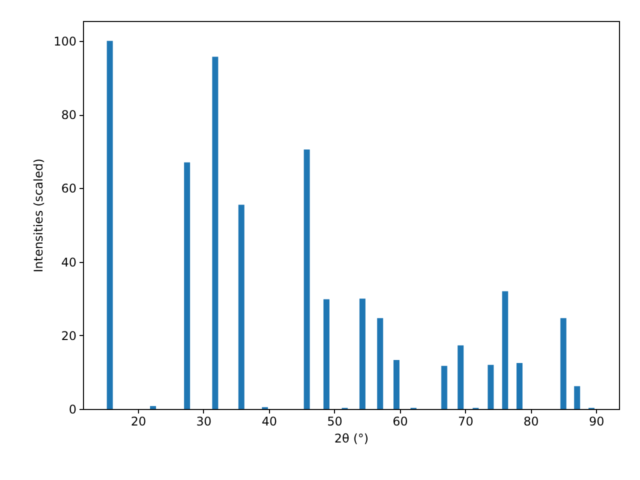  Describe the element at coordinates (204, 421) in the screenshot. I see `x-tick-label: 30` at that location.